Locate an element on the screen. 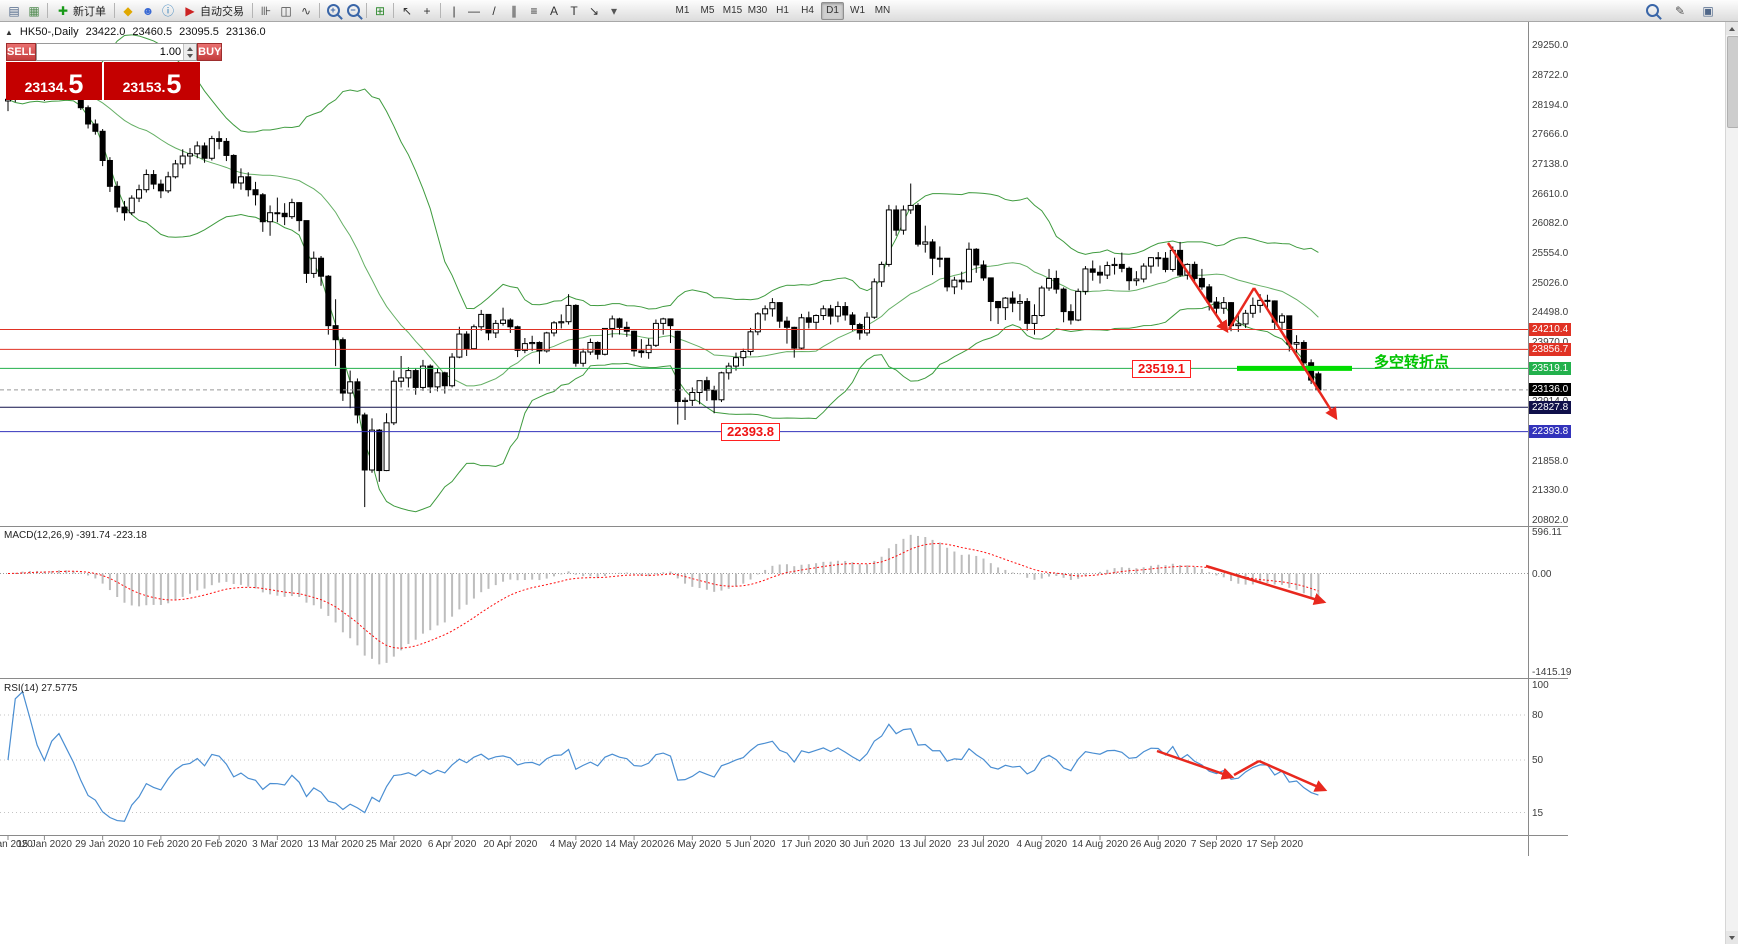  window-scrollbar is located at coordinates (1731, 483).